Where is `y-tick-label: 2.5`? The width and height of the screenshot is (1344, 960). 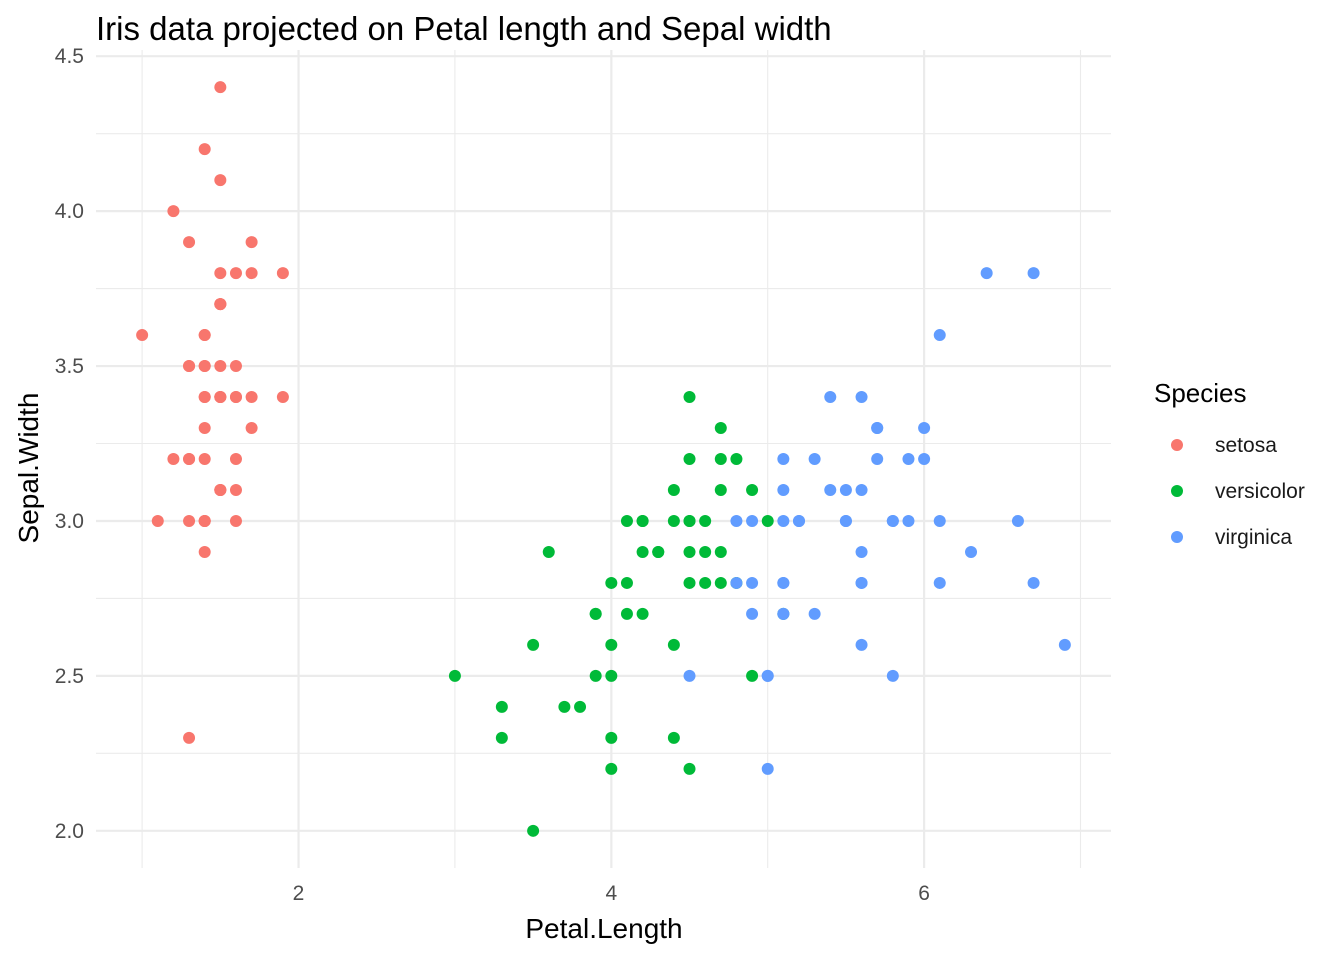 y-tick-label: 2.5 is located at coordinates (69, 676).